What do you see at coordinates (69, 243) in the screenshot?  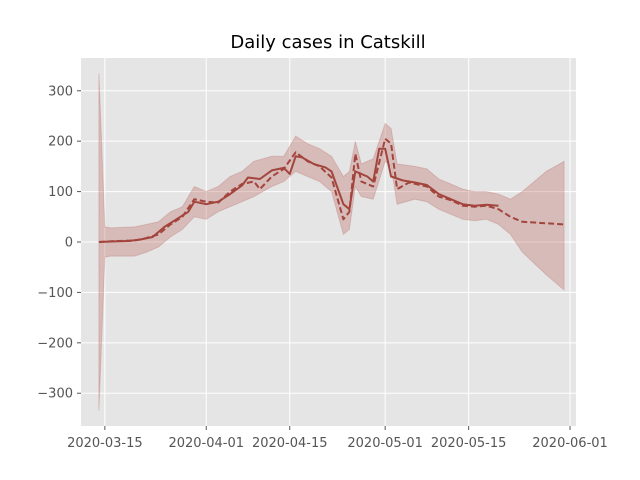 I see `y-tick-label: 0` at bounding box center [69, 243].